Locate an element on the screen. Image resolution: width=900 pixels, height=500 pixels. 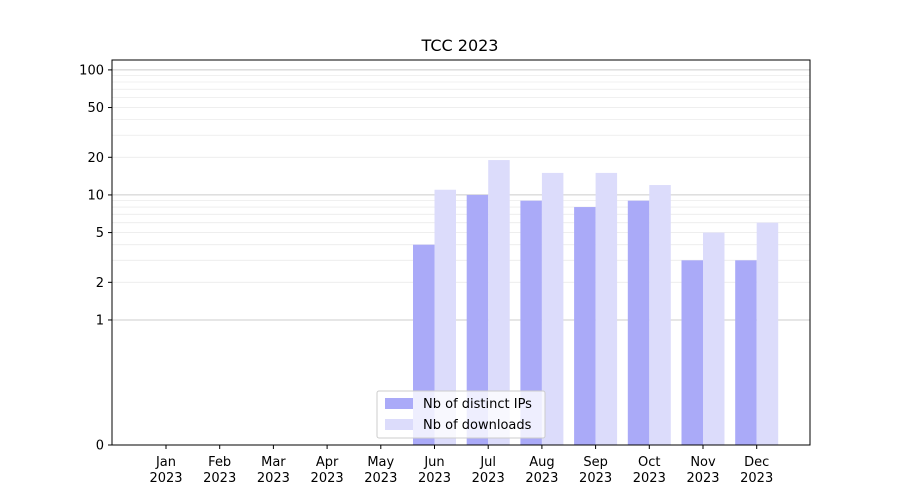
x-tick-label: Dec is located at coordinates (756, 462).